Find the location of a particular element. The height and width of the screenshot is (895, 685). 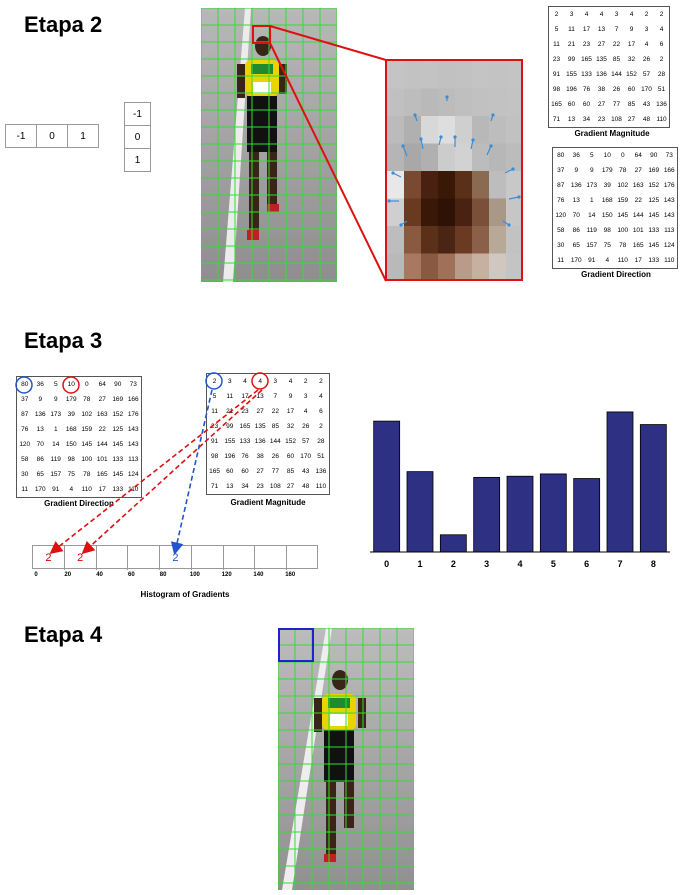

bar-category-label: 0 is located at coordinates (386, 564).